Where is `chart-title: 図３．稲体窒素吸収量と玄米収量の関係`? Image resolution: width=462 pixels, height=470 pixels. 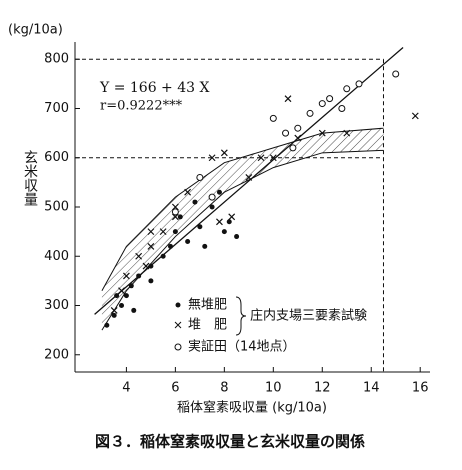
chart-title: 図３．稲体窒素吸収量と玄米収量の関係 is located at coordinates (230, 442).